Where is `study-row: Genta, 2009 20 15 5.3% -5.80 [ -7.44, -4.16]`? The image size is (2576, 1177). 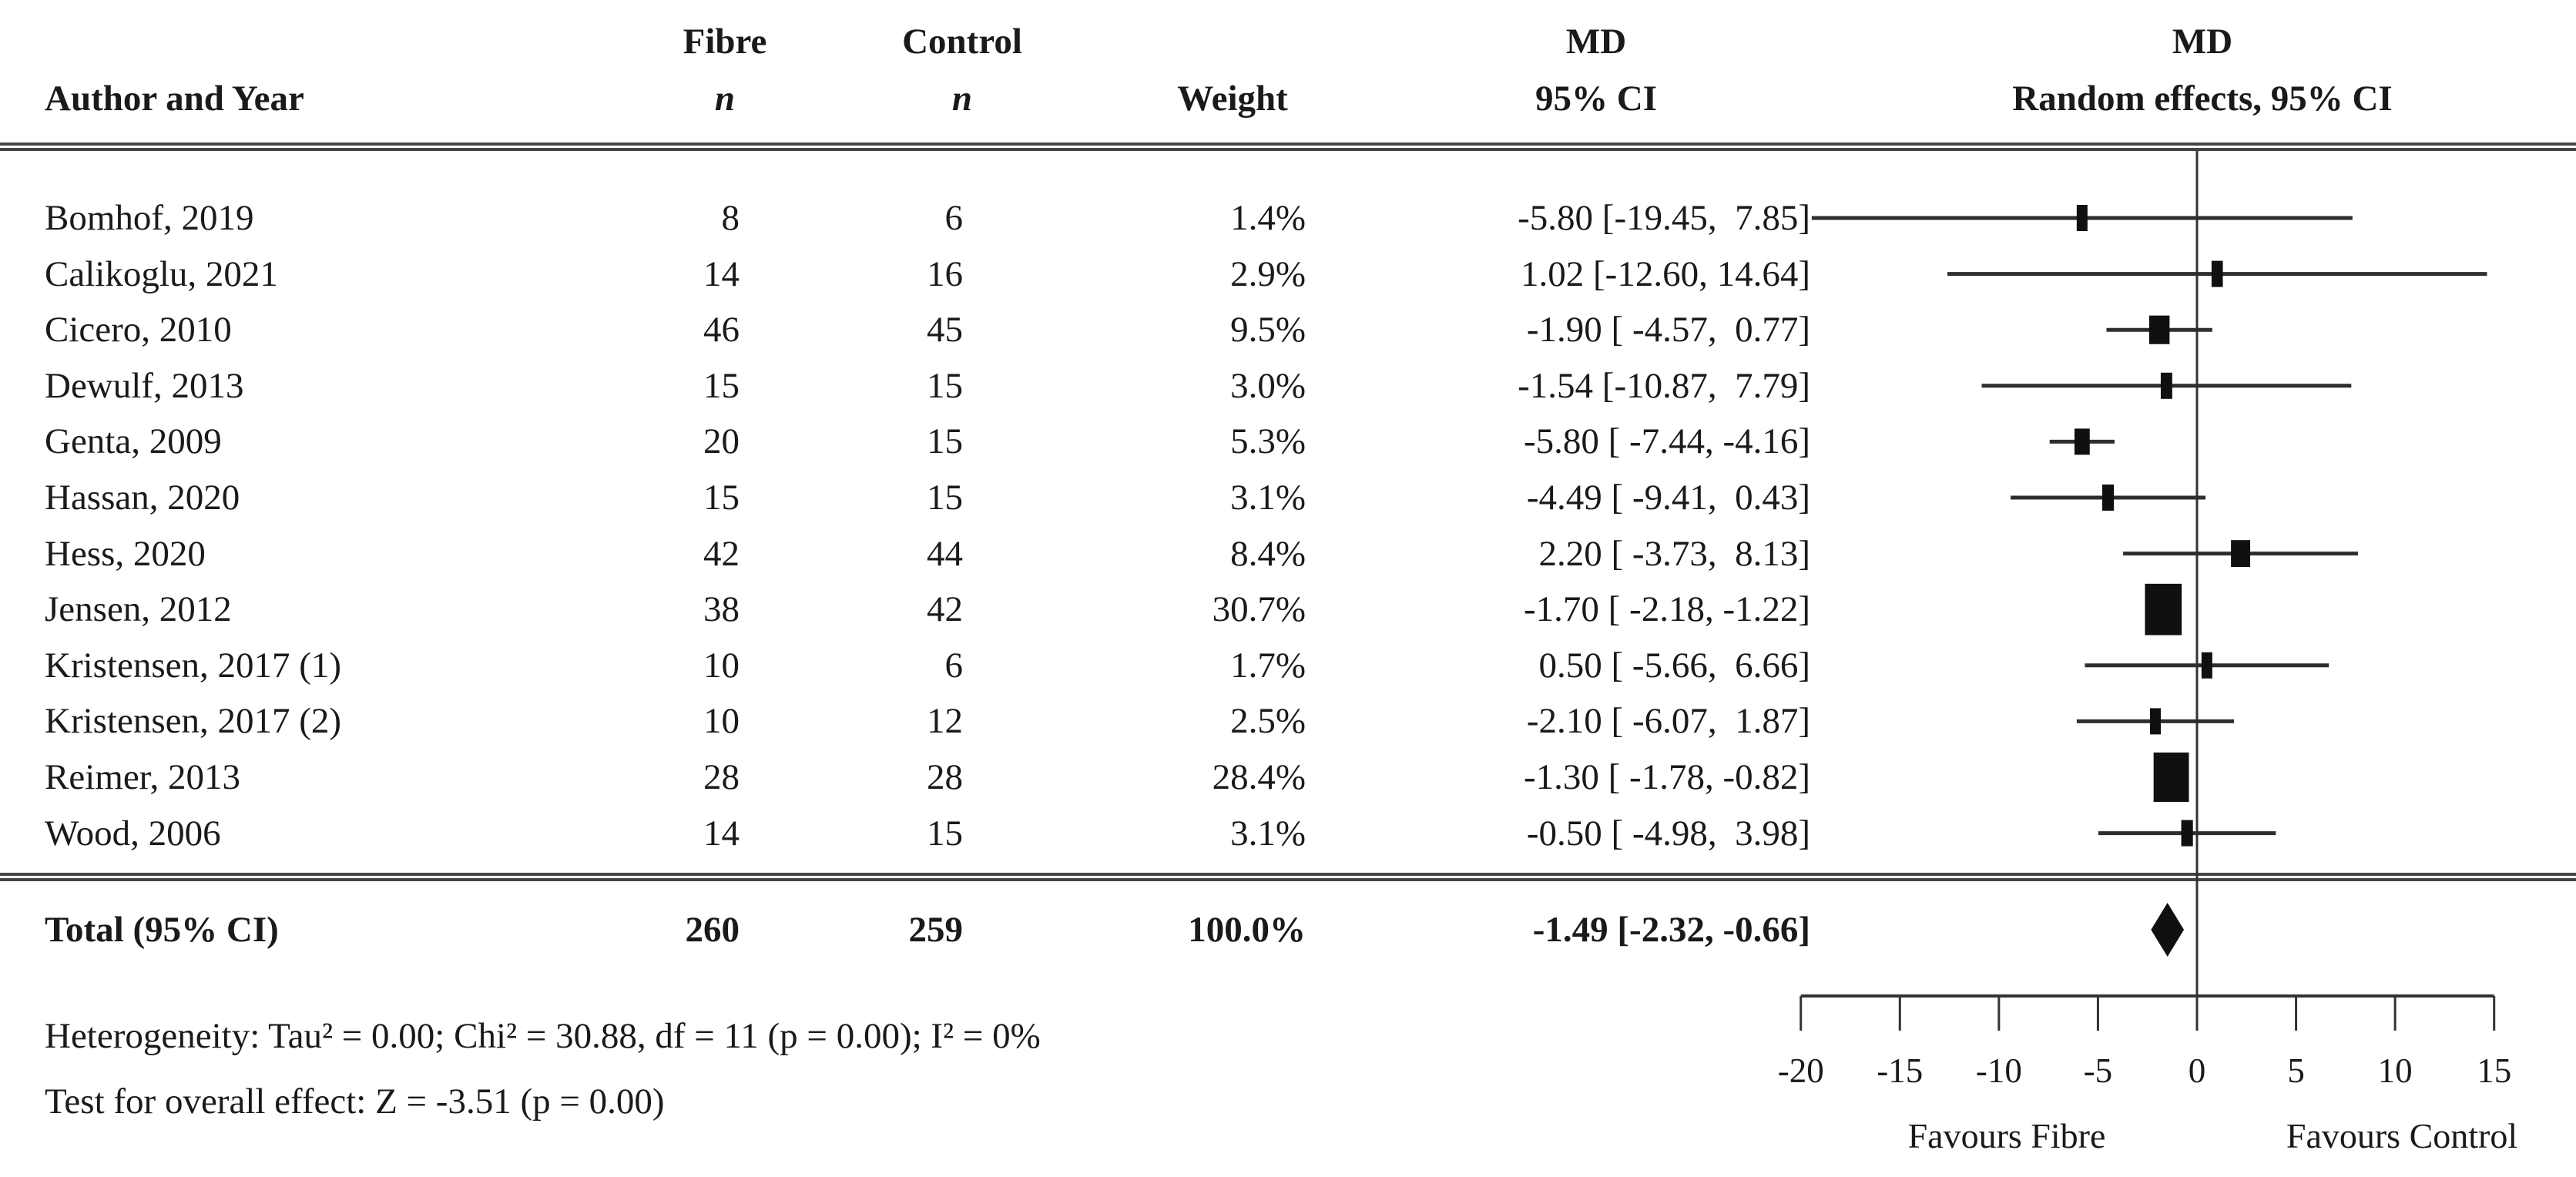 study-row: Genta, 2009 20 15 5.3% -5.80 [ -7.44, -4.16] is located at coordinates (1288, 441).